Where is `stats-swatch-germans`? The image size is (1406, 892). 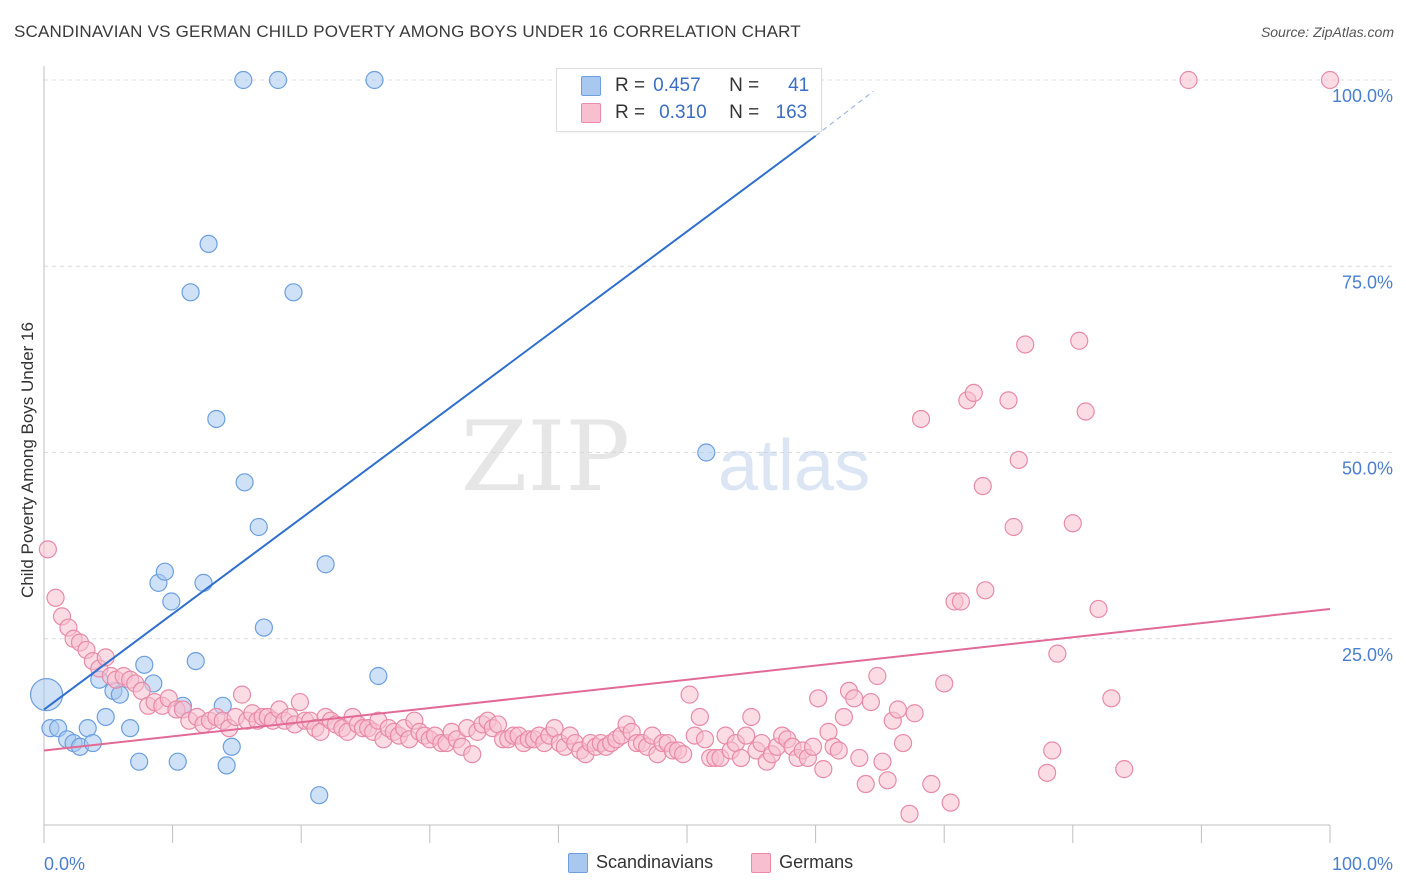 stats-swatch-germans is located at coordinates (591, 113).